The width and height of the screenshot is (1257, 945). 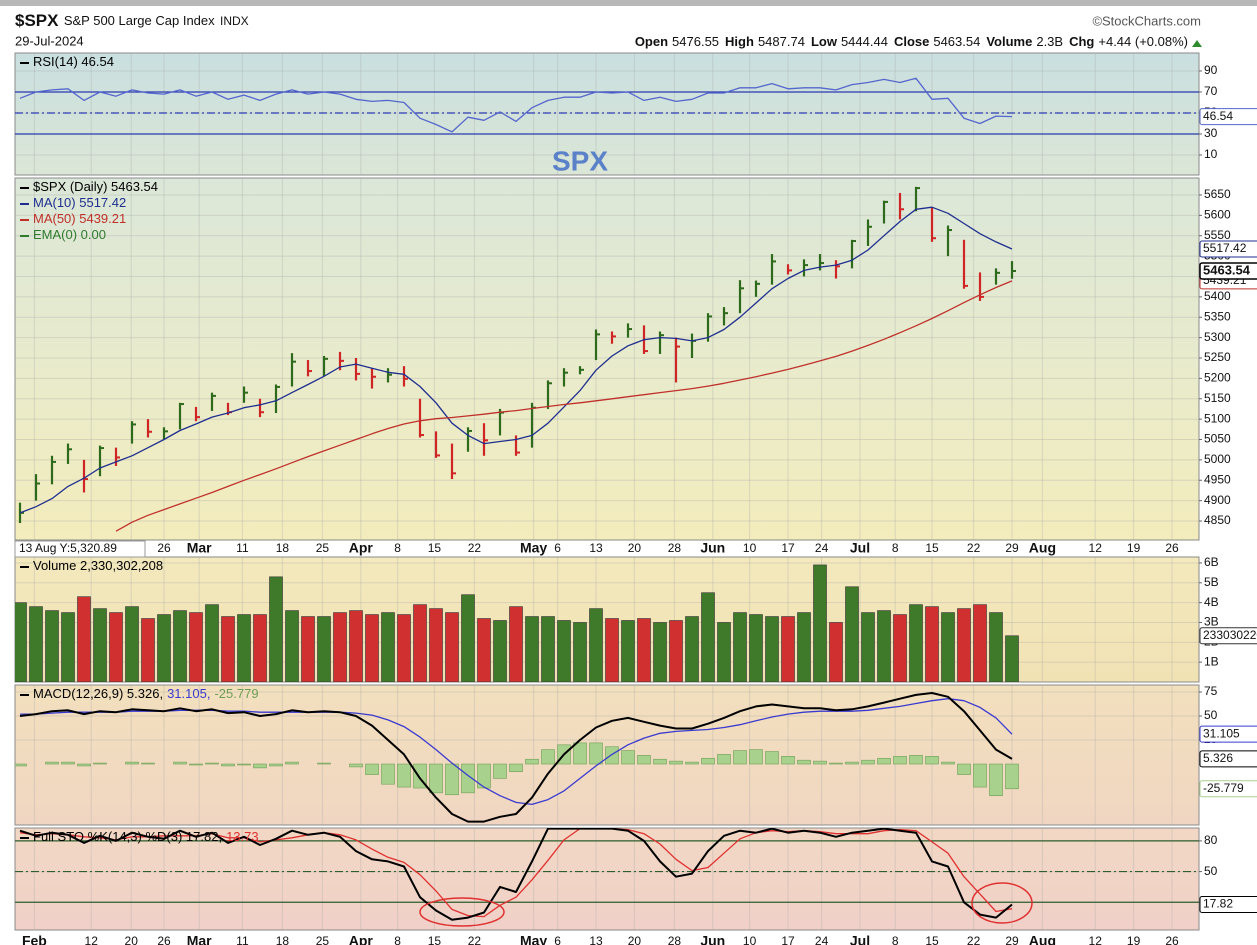 I want to click on top-bar, so click(x=628, y=3).